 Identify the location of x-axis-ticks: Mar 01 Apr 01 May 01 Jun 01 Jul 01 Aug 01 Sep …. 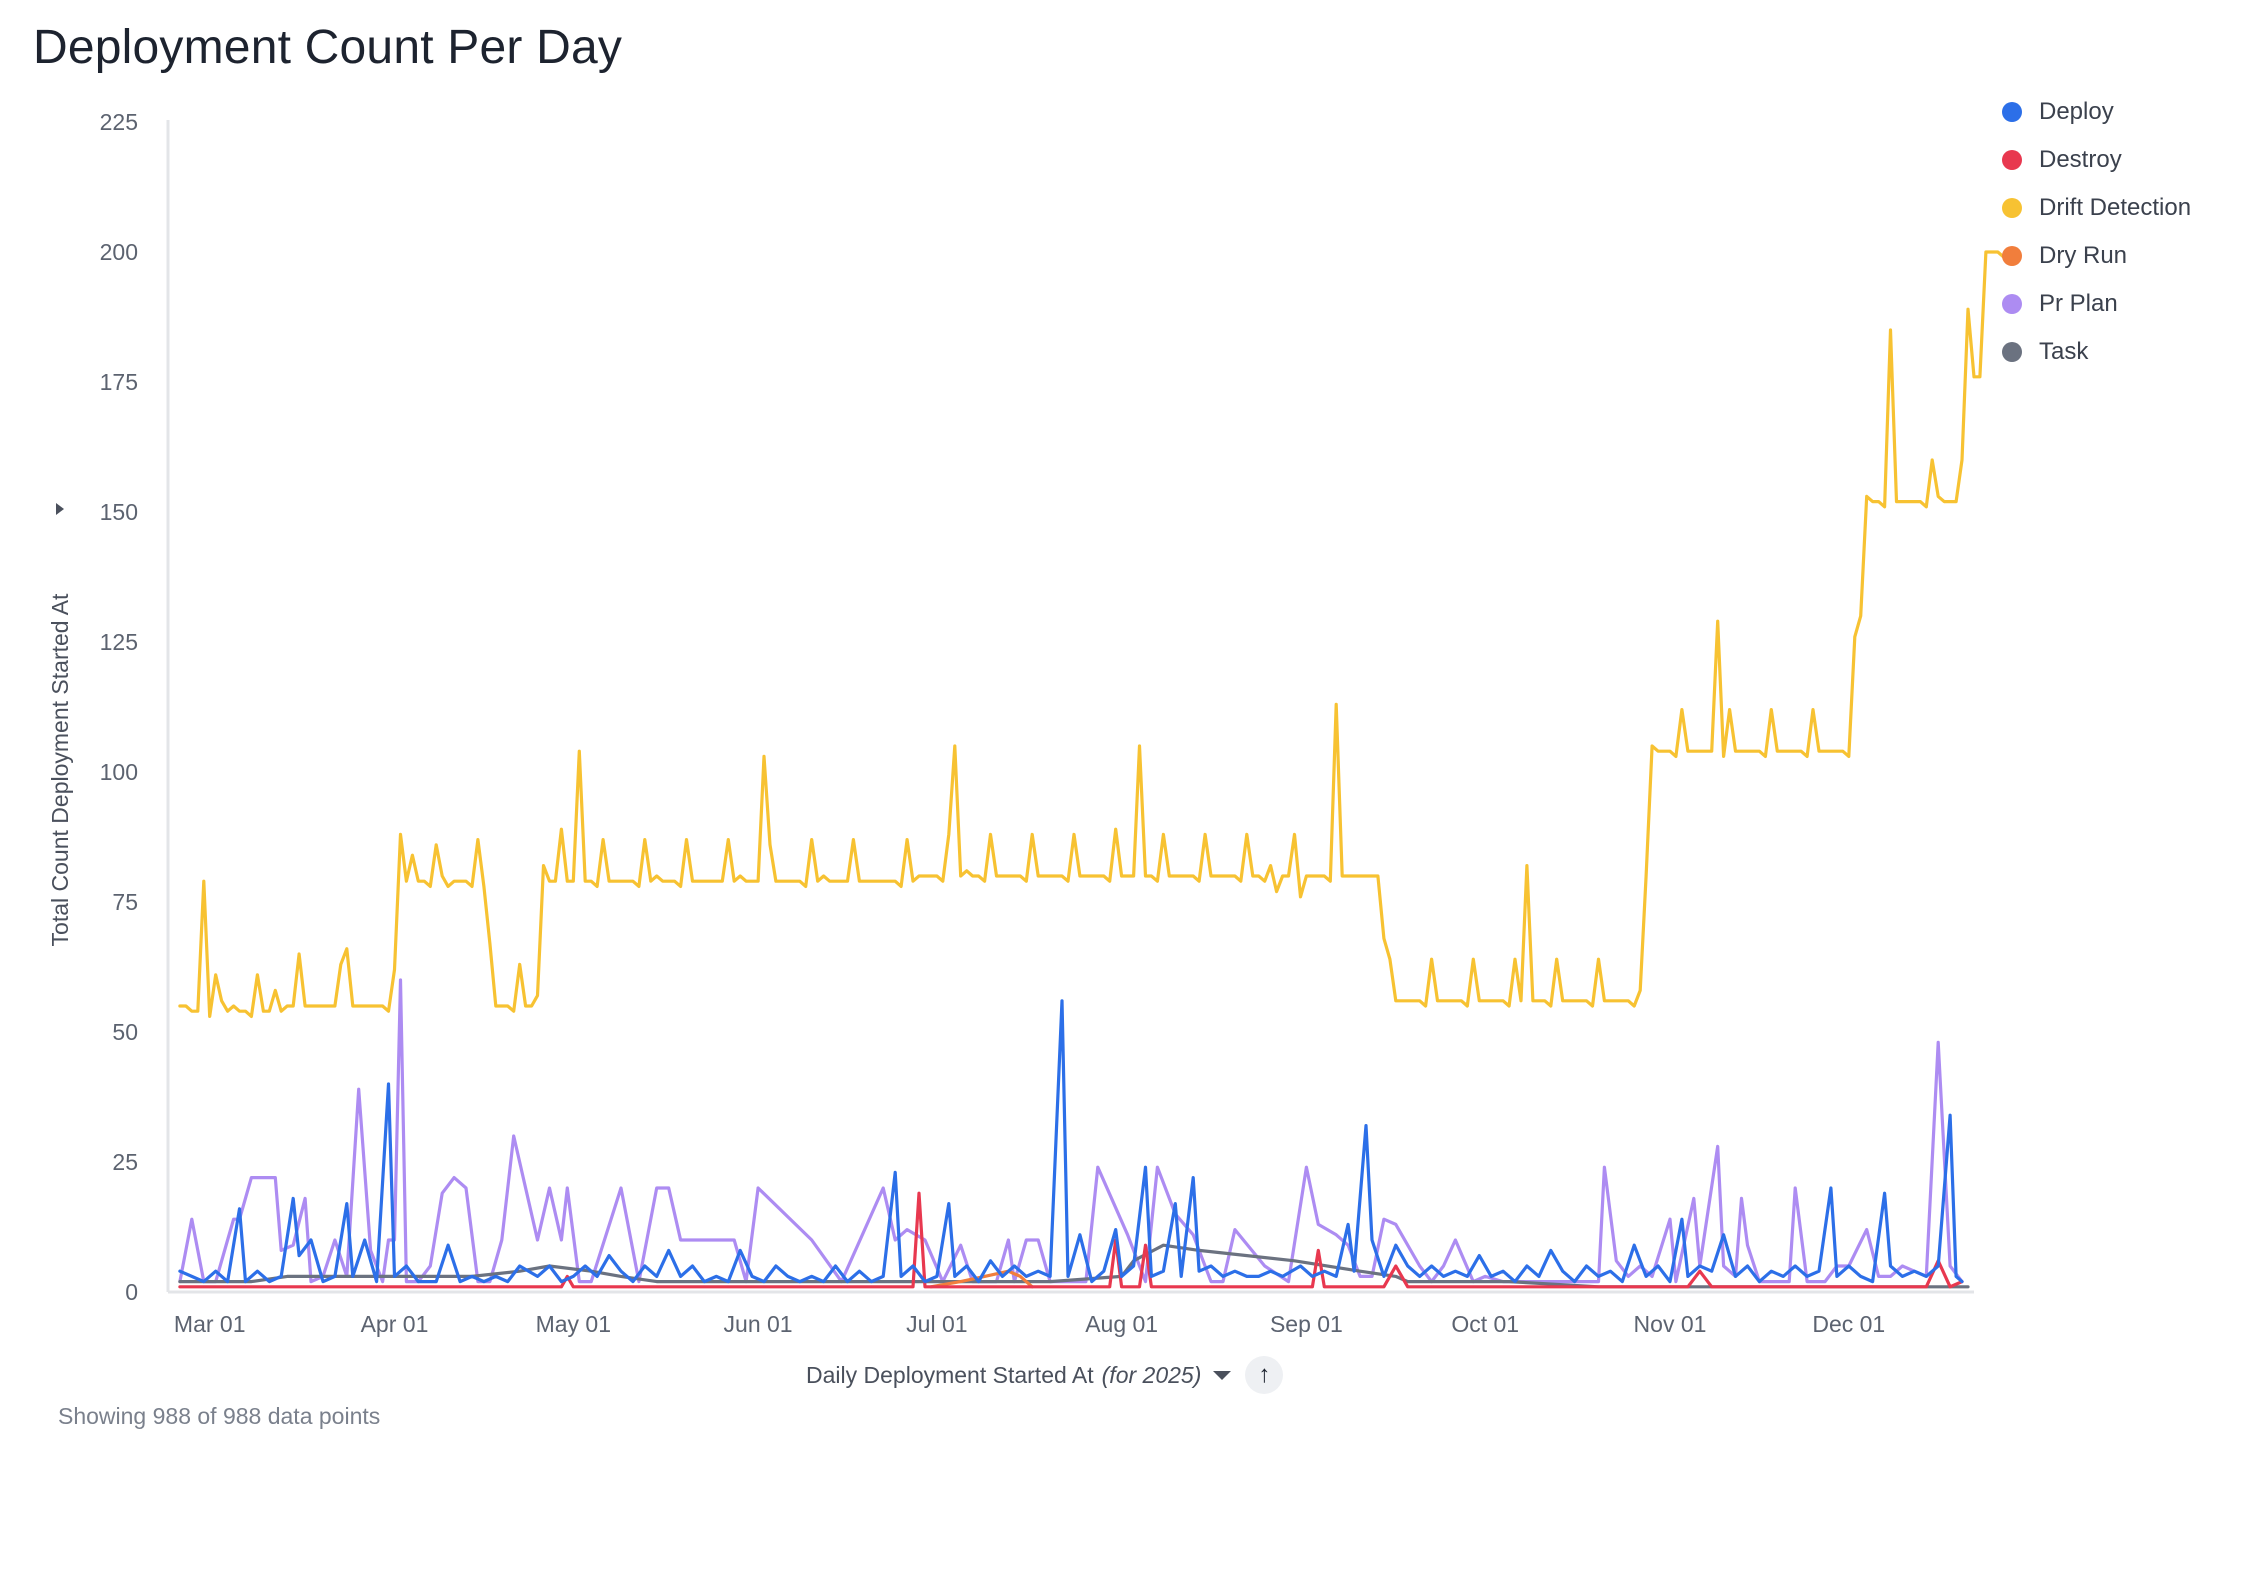
(1029, 1324).